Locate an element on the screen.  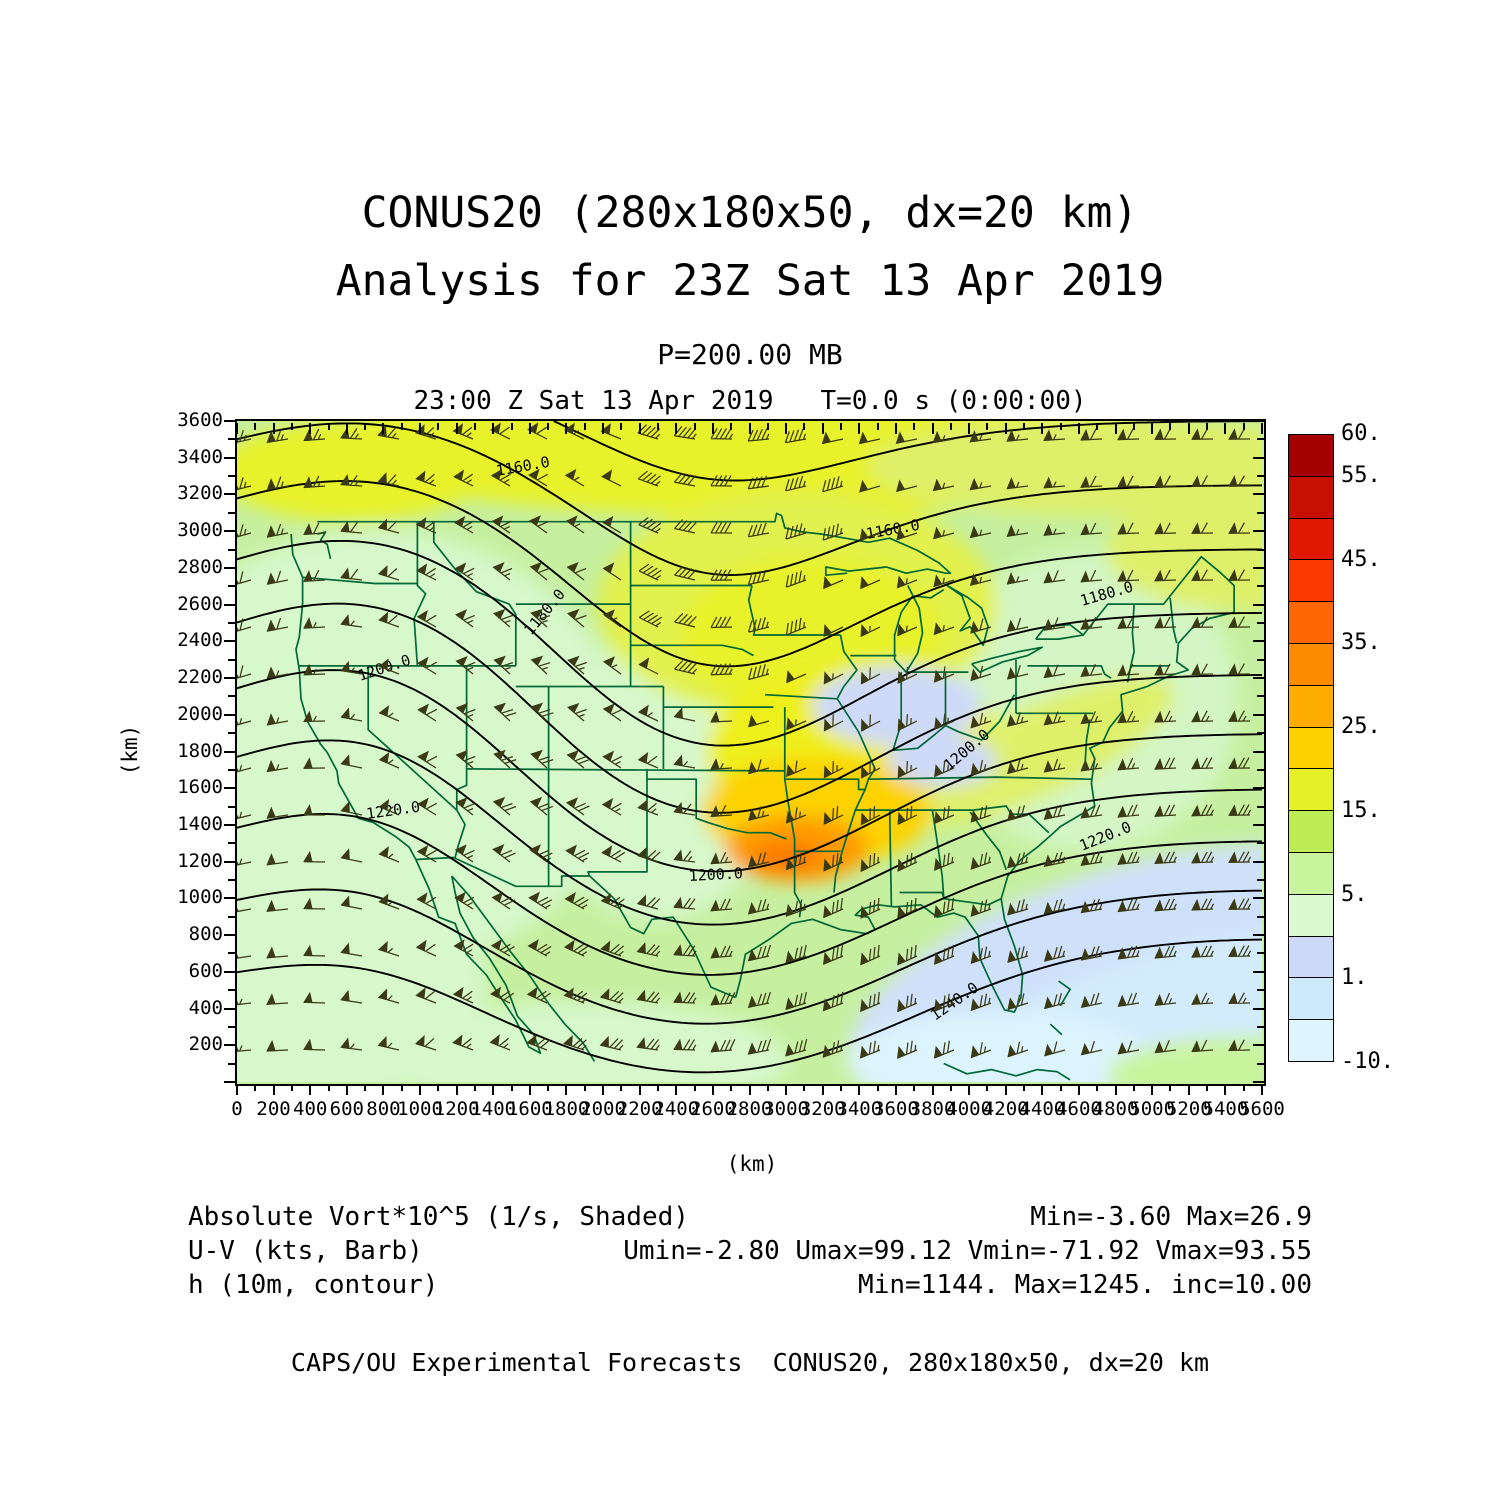
colorbar-tick-label: 1. is located at coordinates (1354, 978).